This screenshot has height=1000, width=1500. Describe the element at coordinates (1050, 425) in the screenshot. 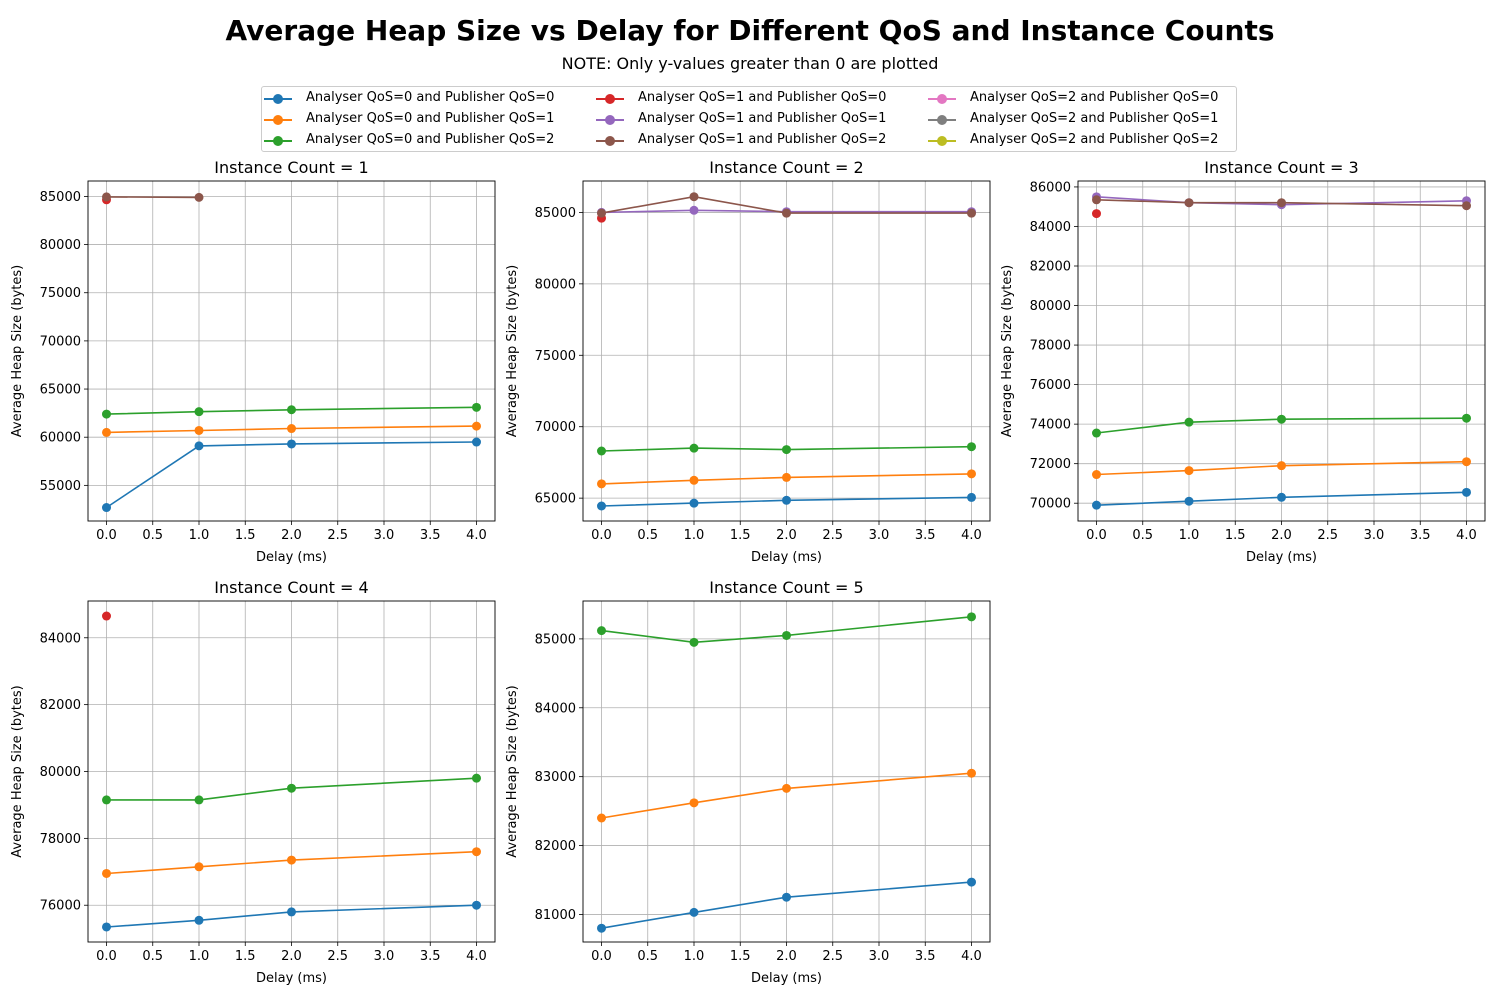

I see `y-tick-label: 74000` at that location.